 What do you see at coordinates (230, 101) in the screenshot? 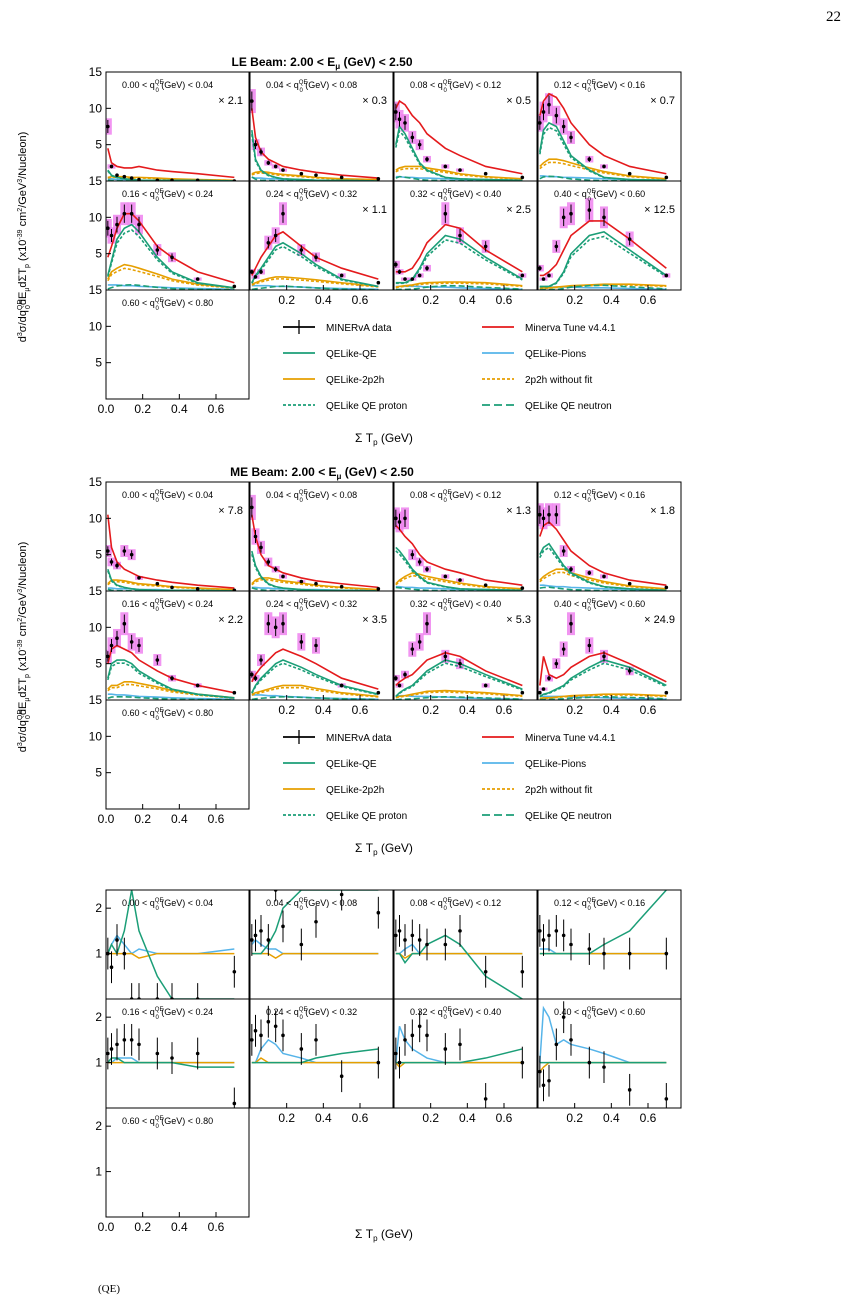
I see `scale-factor: × 2.1` at bounding box center [230, 101].